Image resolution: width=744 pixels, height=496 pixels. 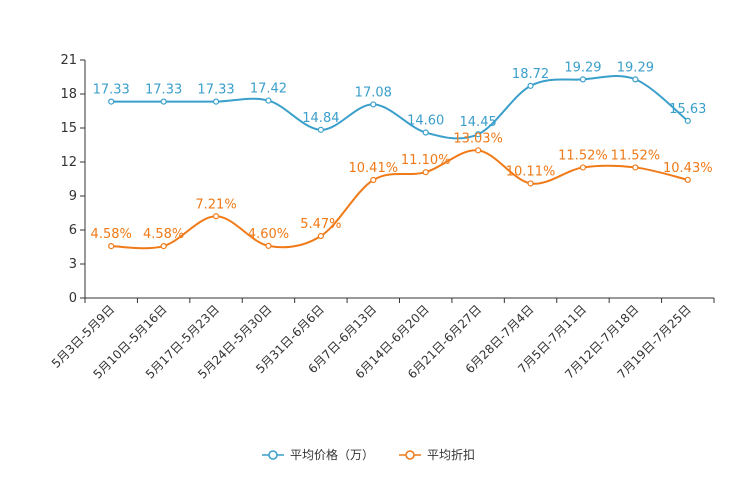 What do you see at coordinates (688, 168) in the screenshot?
I see `data-label: 10.43%` at bounding box center [688, 168].